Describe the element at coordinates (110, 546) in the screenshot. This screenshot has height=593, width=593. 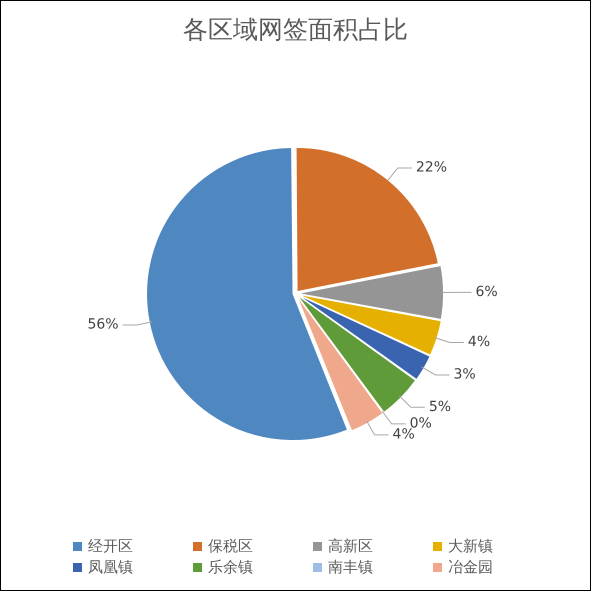
I see `legend-label: 经开区` at that location.